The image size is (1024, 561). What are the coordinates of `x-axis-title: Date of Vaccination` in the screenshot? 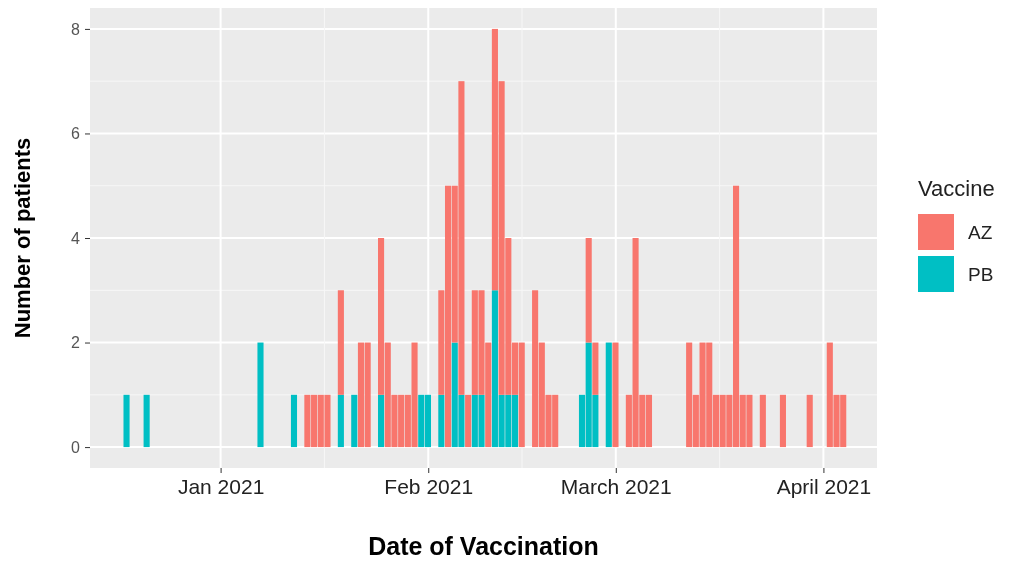 It's located at (483, 546).